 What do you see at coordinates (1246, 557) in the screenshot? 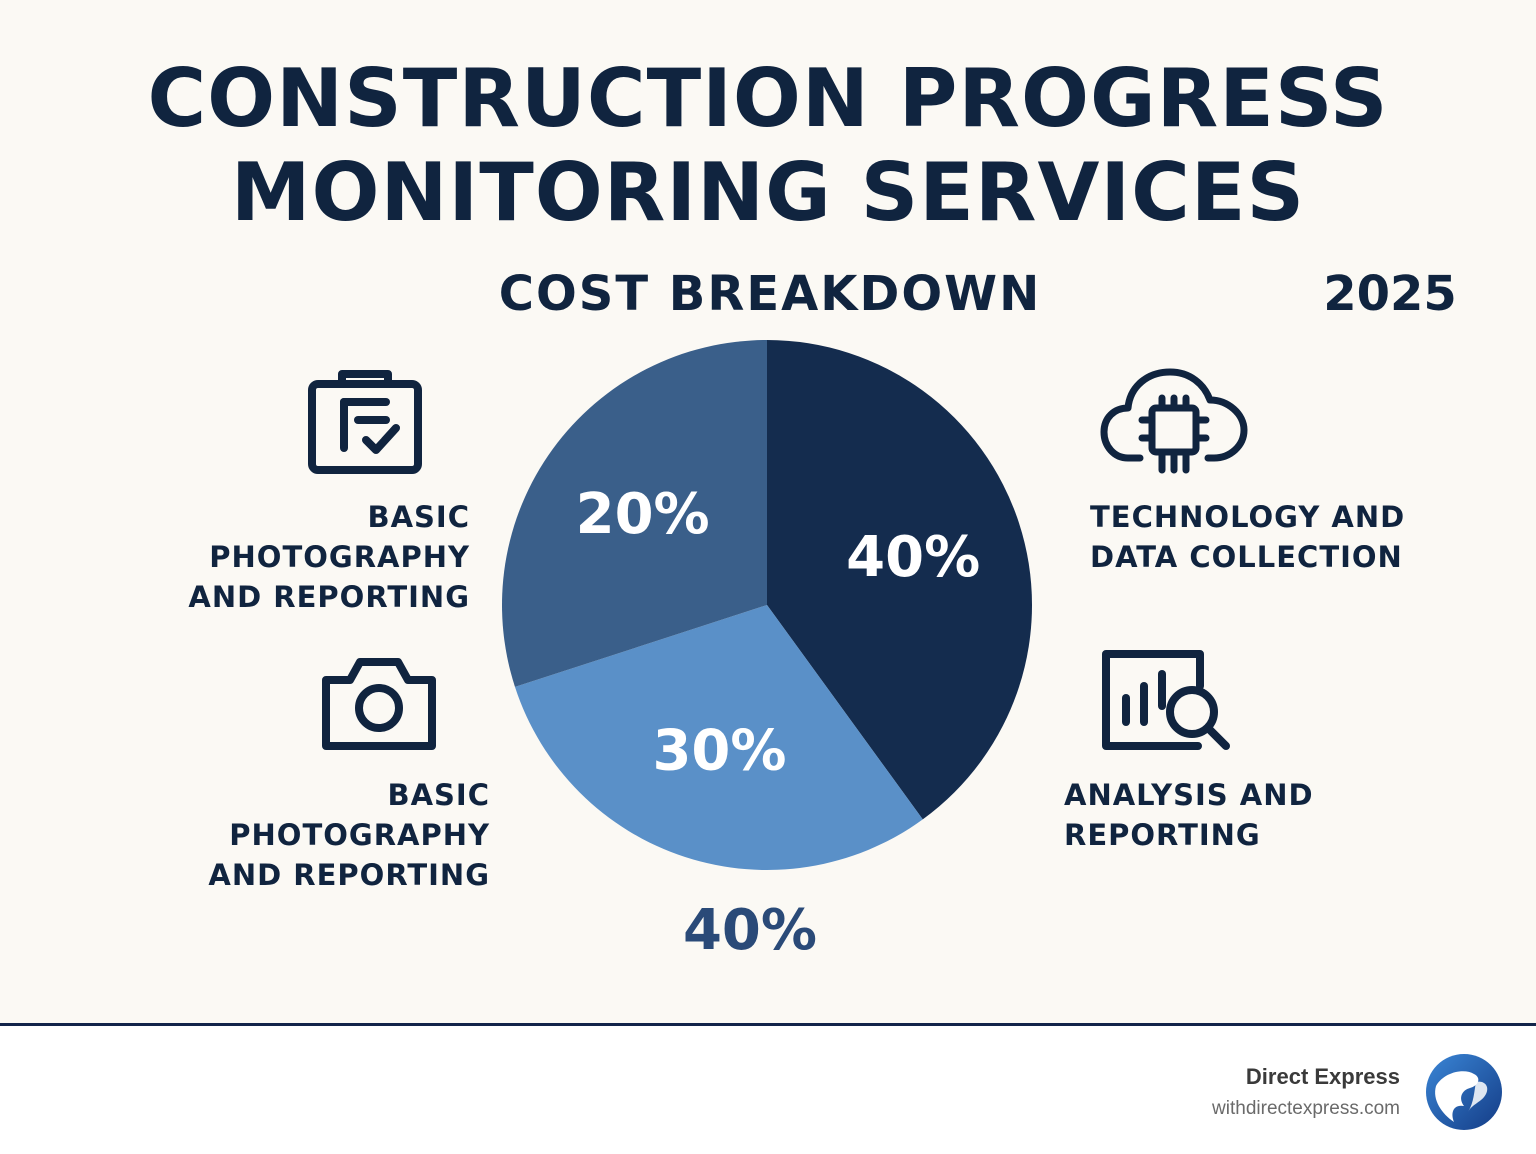
I see `label-top-right-line2: DATA COLLECTION` at bounding box center [1246, 557].